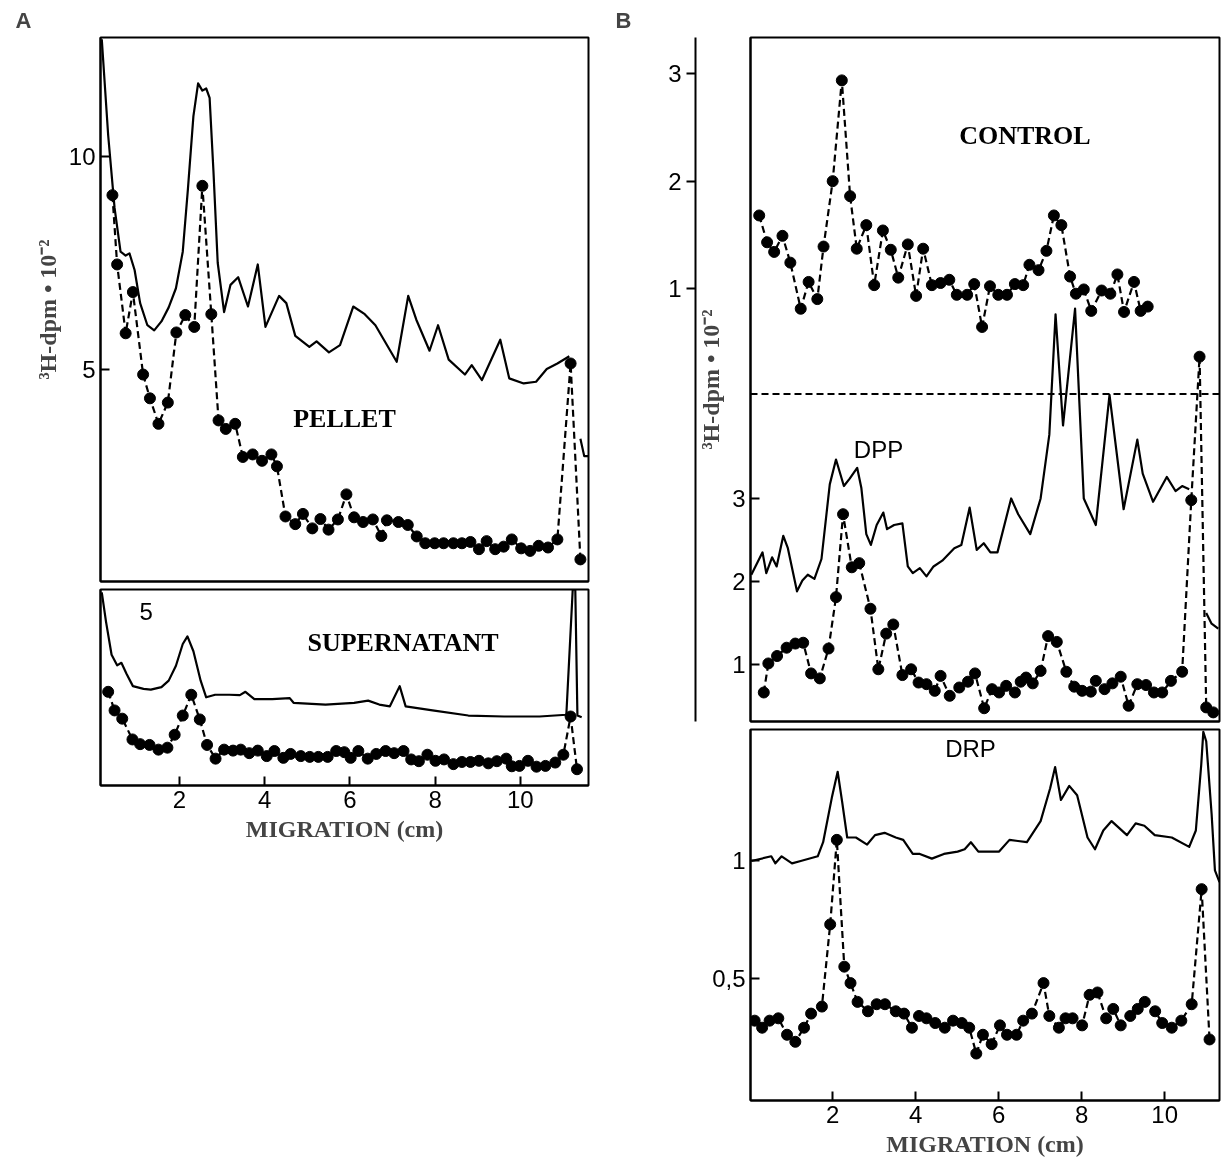 The image size is (1221, 1170). What do you see at coordinates (146, 611) in the screenshot?
I see `annotation: 5` at bounding box center [146, 611].